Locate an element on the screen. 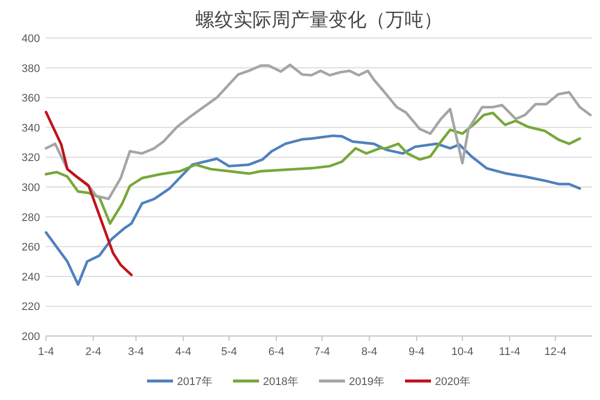  x-tick-label: 2-4 is located at coordinates (93, 352).